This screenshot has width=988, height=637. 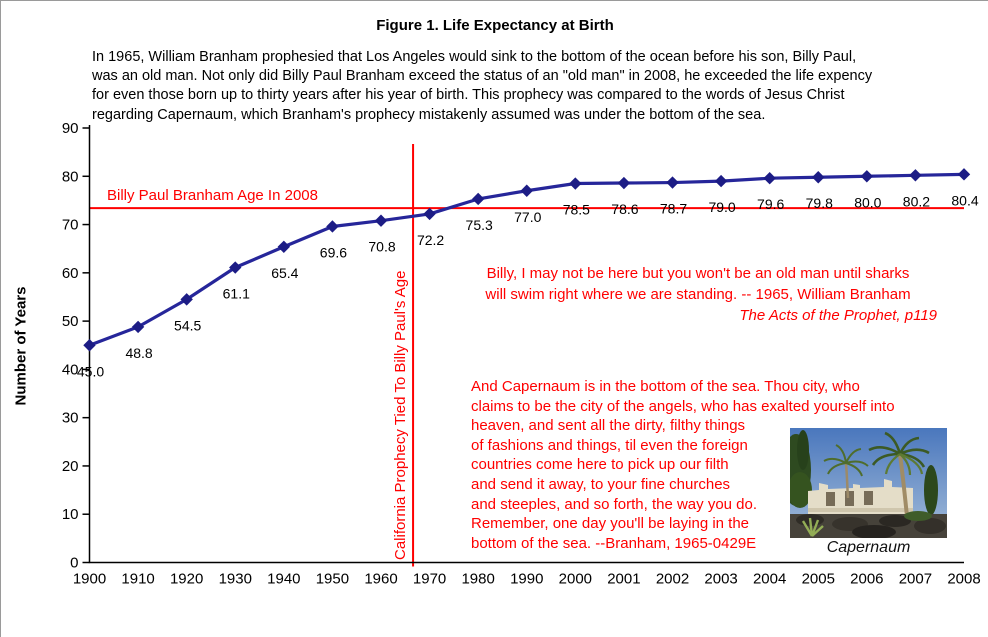 I want to click on data-point-label: 79.8, so click(x=819, y=203).